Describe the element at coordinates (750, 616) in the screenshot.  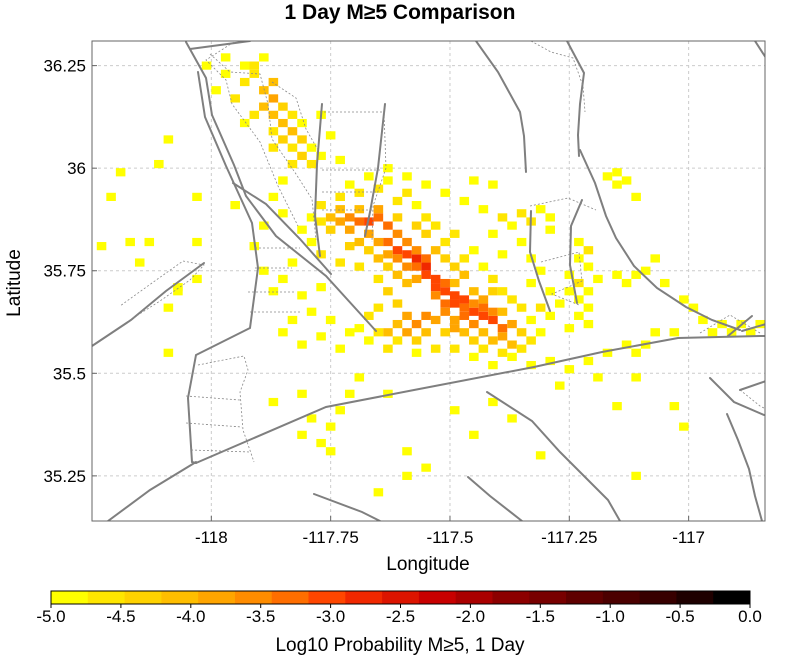
I see `colorbar-tick-label: 0.0` at that location.